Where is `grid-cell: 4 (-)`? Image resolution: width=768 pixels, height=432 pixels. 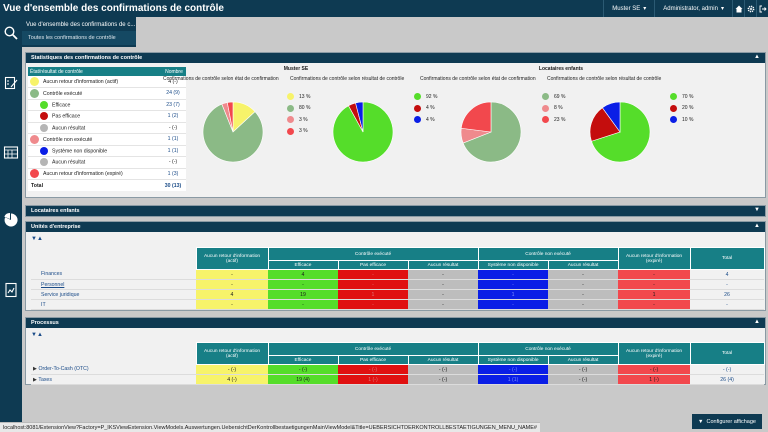
grid-cell: 4 (-) is located at coordinates (232, 379).